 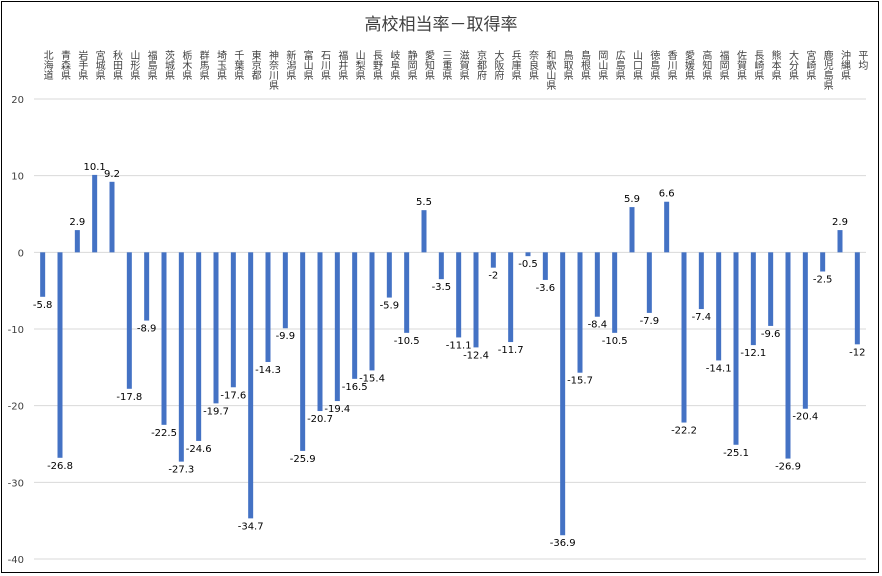 I want to click on data-label: -14.1, so click(x=719, y=368).